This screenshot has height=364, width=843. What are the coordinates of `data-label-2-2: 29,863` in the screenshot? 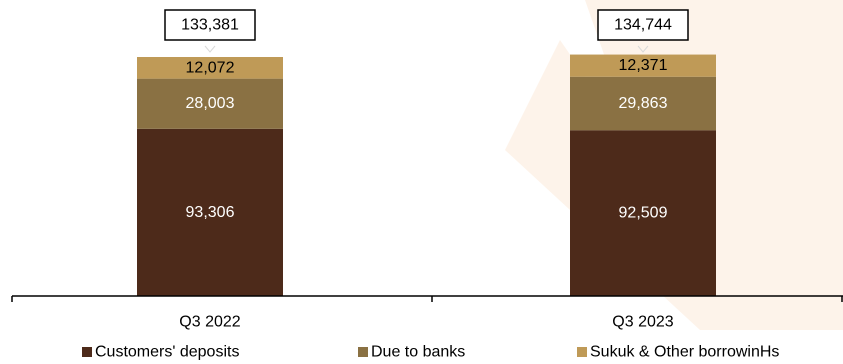 It's located at (643, 103).